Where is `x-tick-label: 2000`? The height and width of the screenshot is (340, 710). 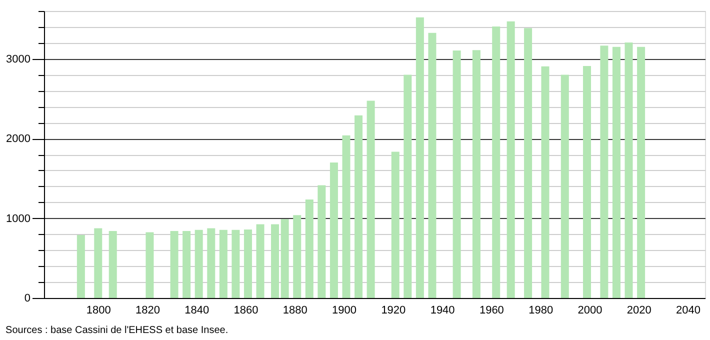 x-tick-label: 2000 is located at coordinates (590, 310).